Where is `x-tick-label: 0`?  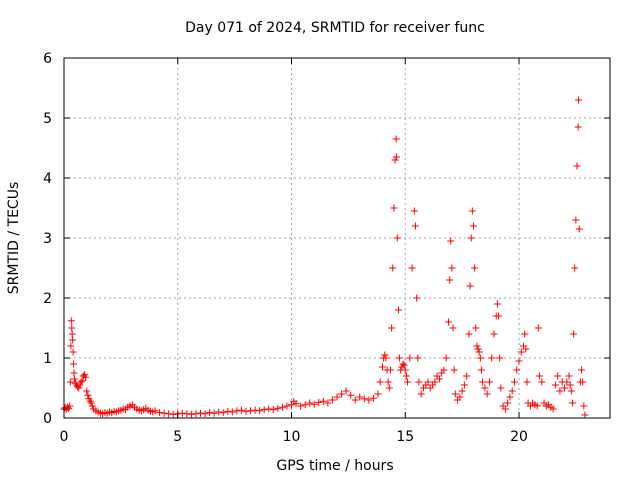
x-tick-label: 0 is located at coordinates (64, 437).